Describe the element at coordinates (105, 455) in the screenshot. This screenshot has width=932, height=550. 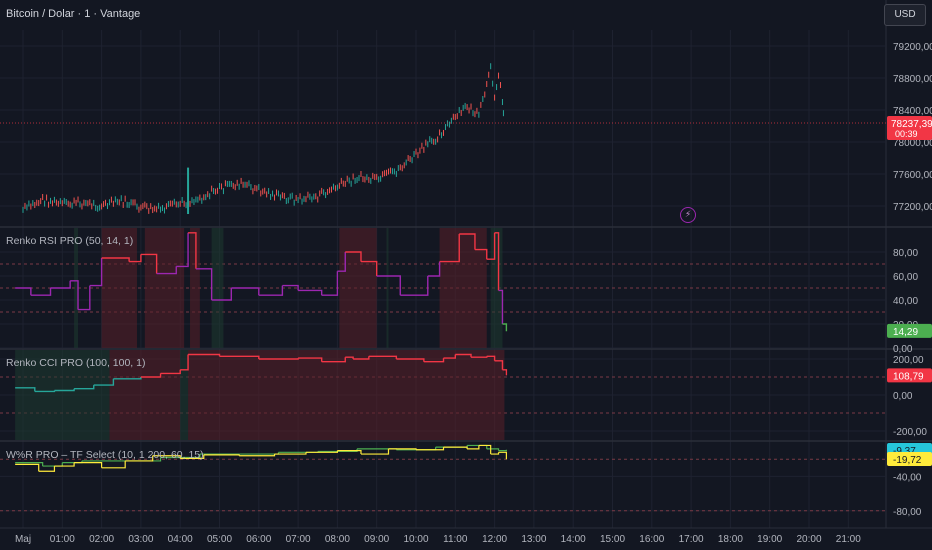
I see `wr-indicator-label: W%R PRO – TF Select (10, 1 200, 60, 15)` at that location.